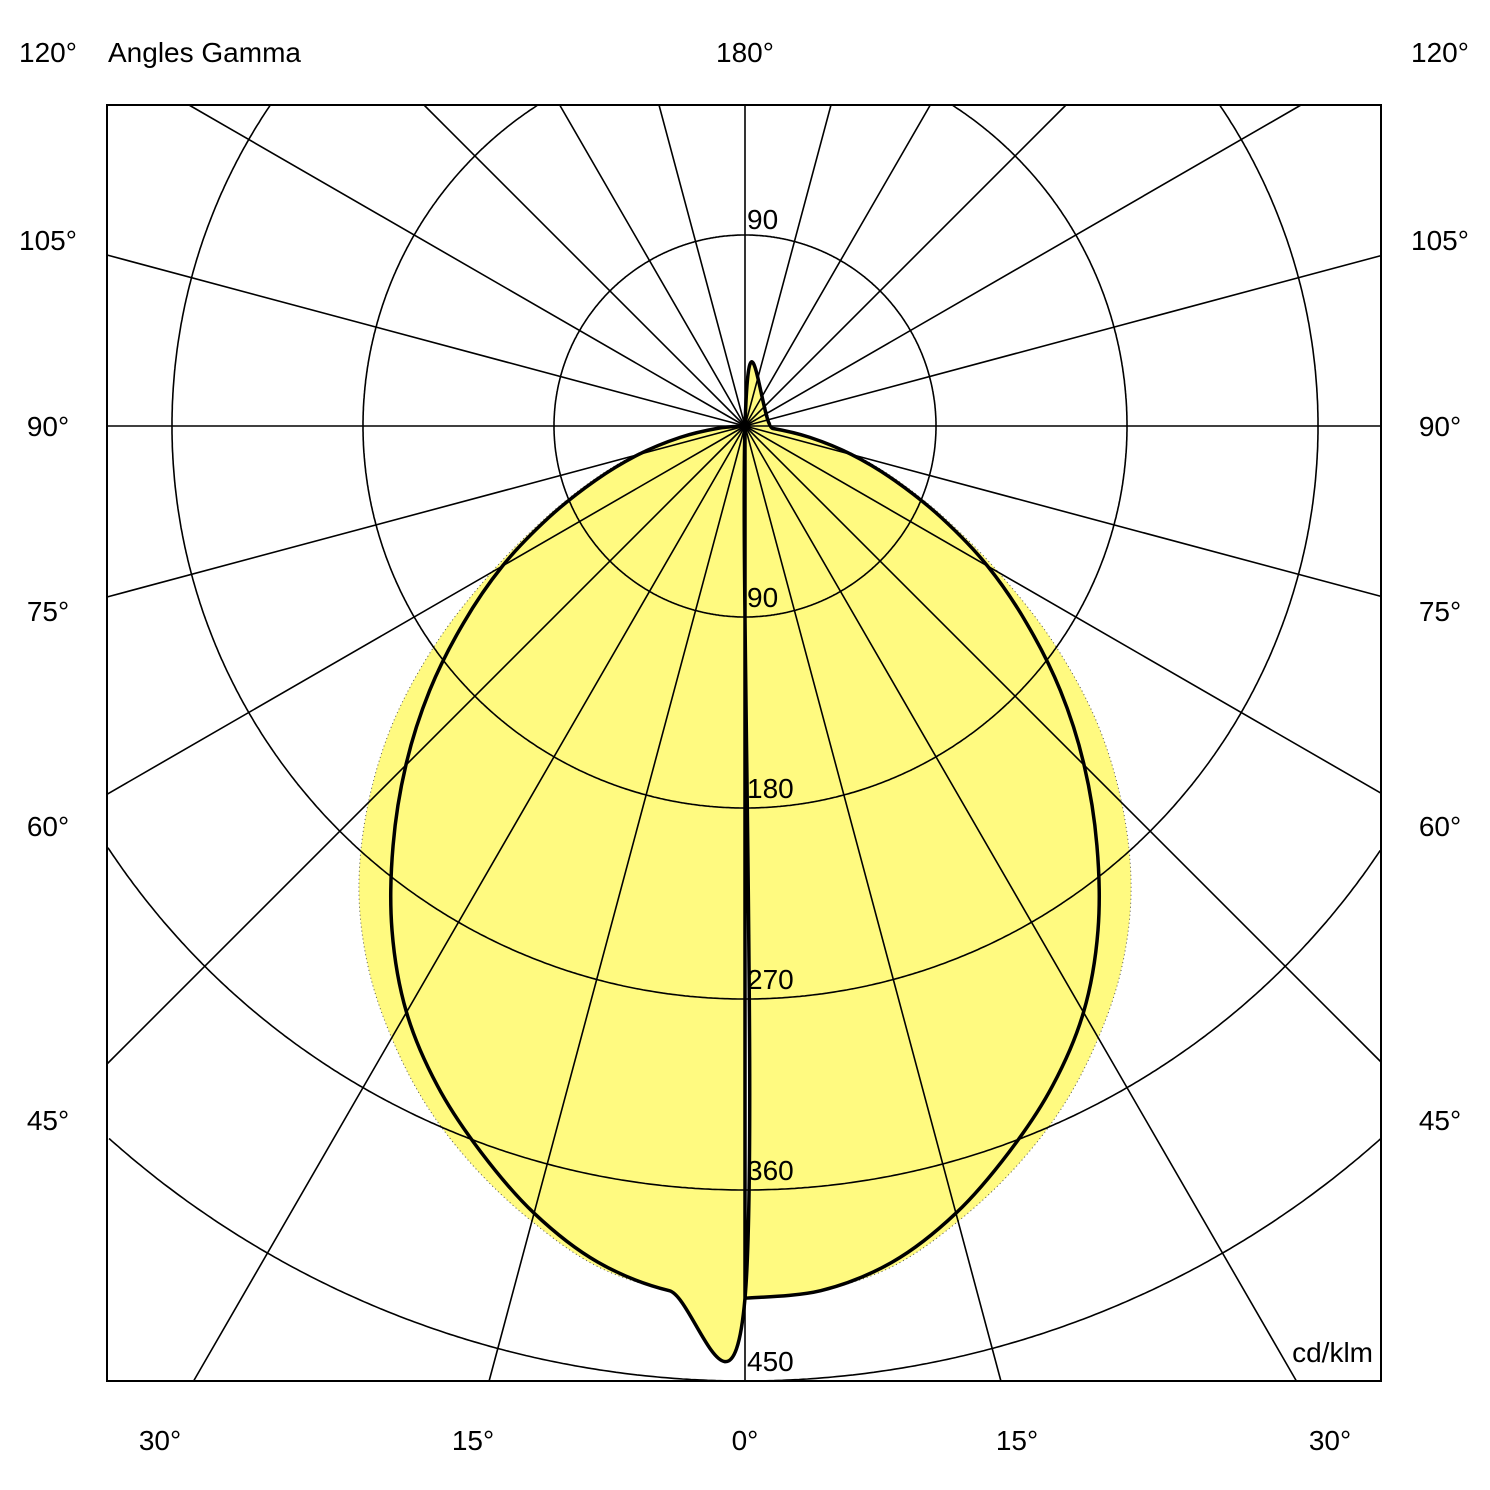 This screenshot has height=1490, width=1490. What do you see at coordinates (48, 611) in the screenshot?
I see `left-angle-label: 75°` at bounding box center [48, 611].